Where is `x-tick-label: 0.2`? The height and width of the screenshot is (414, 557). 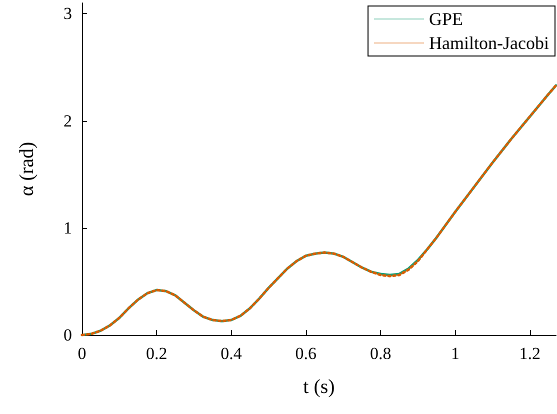 x-tick-label: 0.2 is located at coordinates (157, 353).